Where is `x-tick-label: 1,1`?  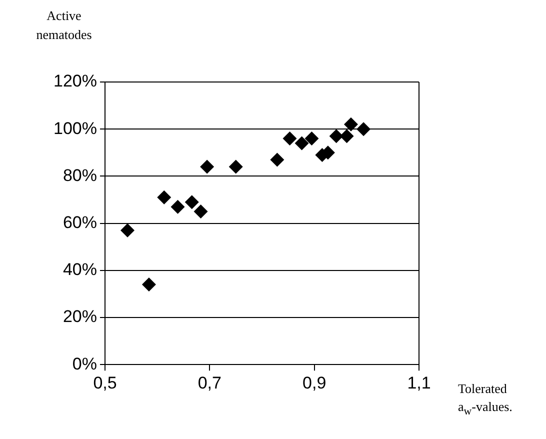 x-tick-label: 1,1 is located at coordinates (419, 382).